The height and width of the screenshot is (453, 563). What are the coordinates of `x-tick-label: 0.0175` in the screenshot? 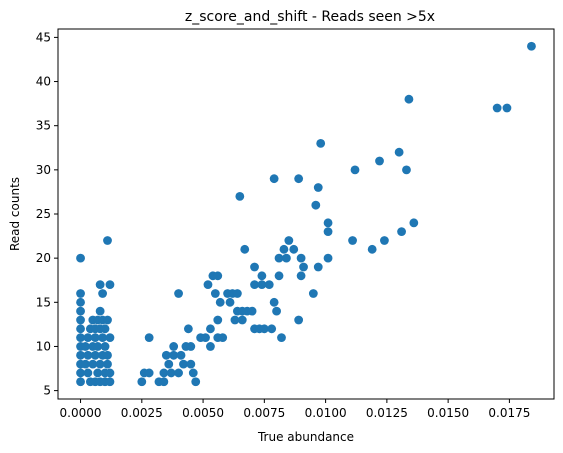 It's located at (509, 413).